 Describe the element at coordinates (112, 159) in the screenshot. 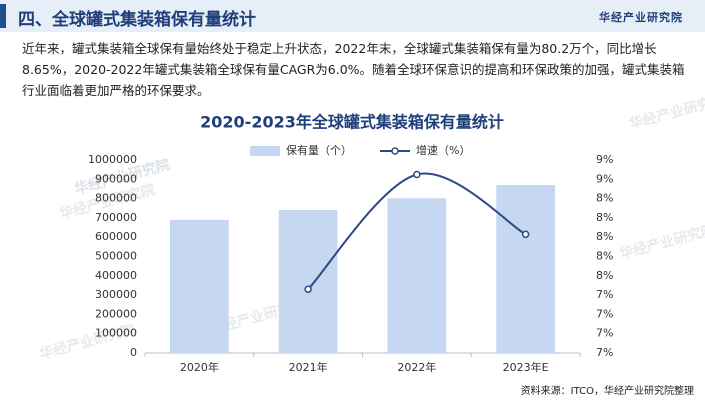

I see `y-tick-label: 1000000` at that location.